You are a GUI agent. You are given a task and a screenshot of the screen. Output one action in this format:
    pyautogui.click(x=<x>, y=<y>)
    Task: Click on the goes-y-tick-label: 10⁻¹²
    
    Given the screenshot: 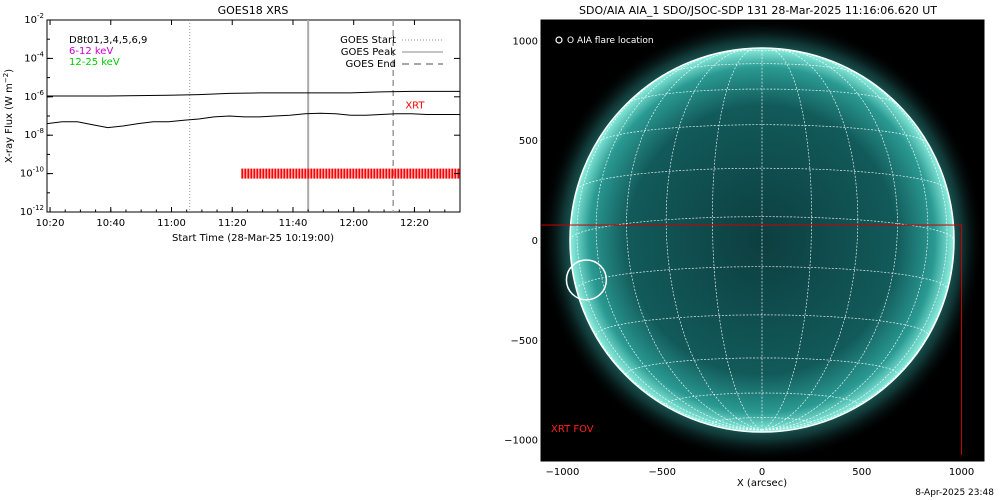 What is the action you would take?
    pyautogui.click(x=32, y=211)
    